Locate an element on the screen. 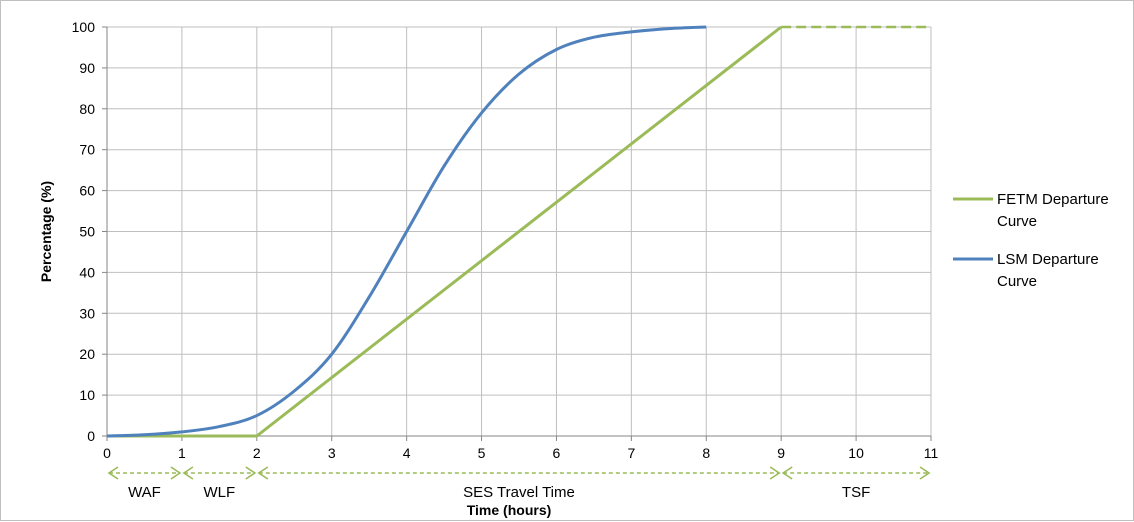 Image resolution: width=1134 pixels, height=522 pixels. y-tick-label: 10 is located at coordinates (87, 395).